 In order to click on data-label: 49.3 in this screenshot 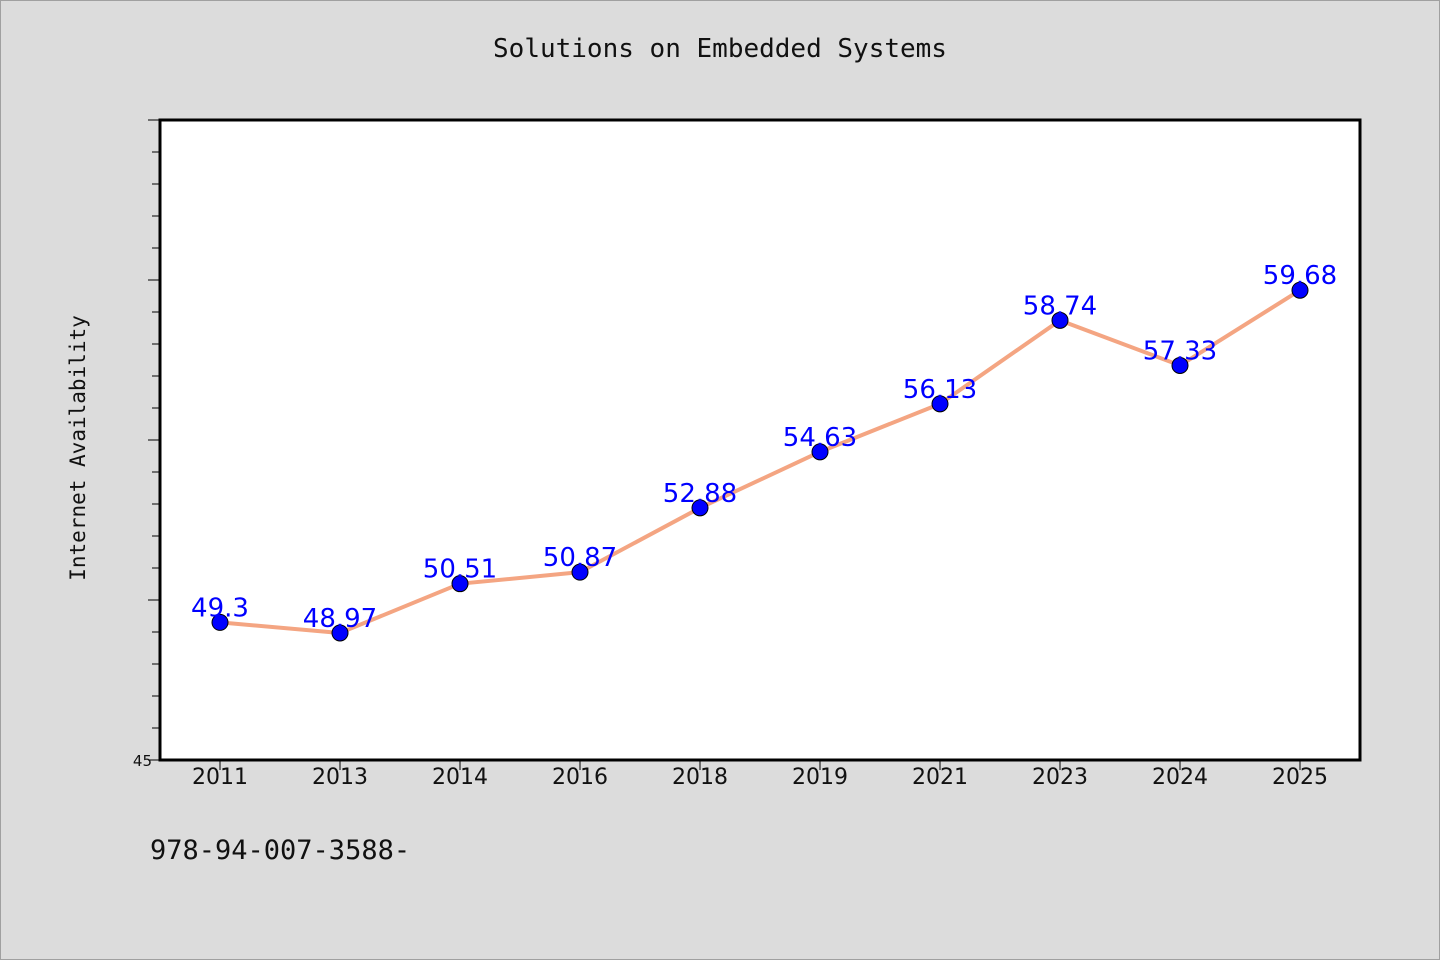, I will do `click(220, 608)`.